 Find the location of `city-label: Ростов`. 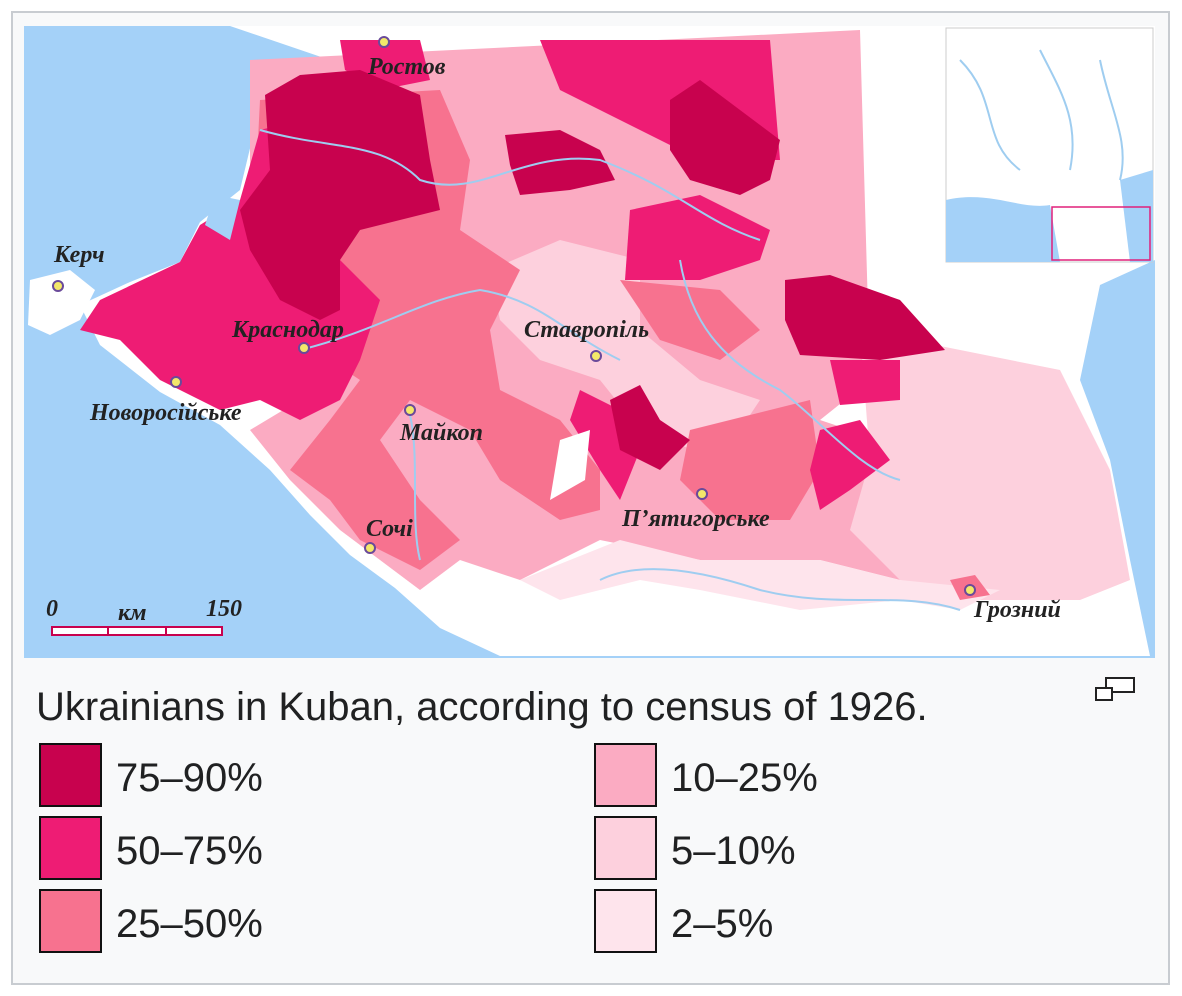

city-label: Ростов is located at coordinates (406, 67).